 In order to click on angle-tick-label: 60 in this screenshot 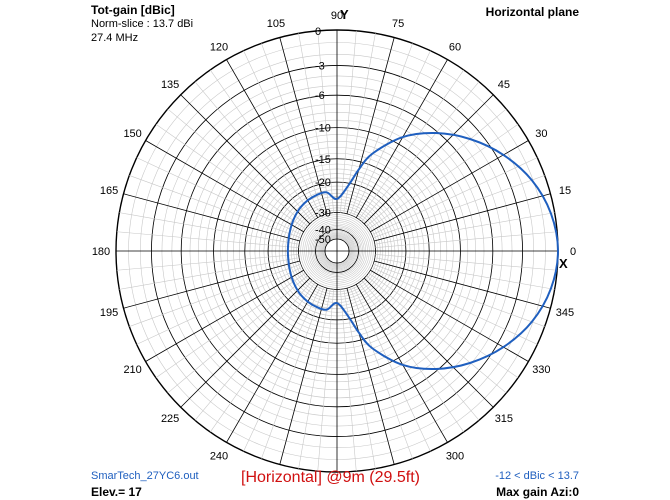, I will do `click(455, 48)`.